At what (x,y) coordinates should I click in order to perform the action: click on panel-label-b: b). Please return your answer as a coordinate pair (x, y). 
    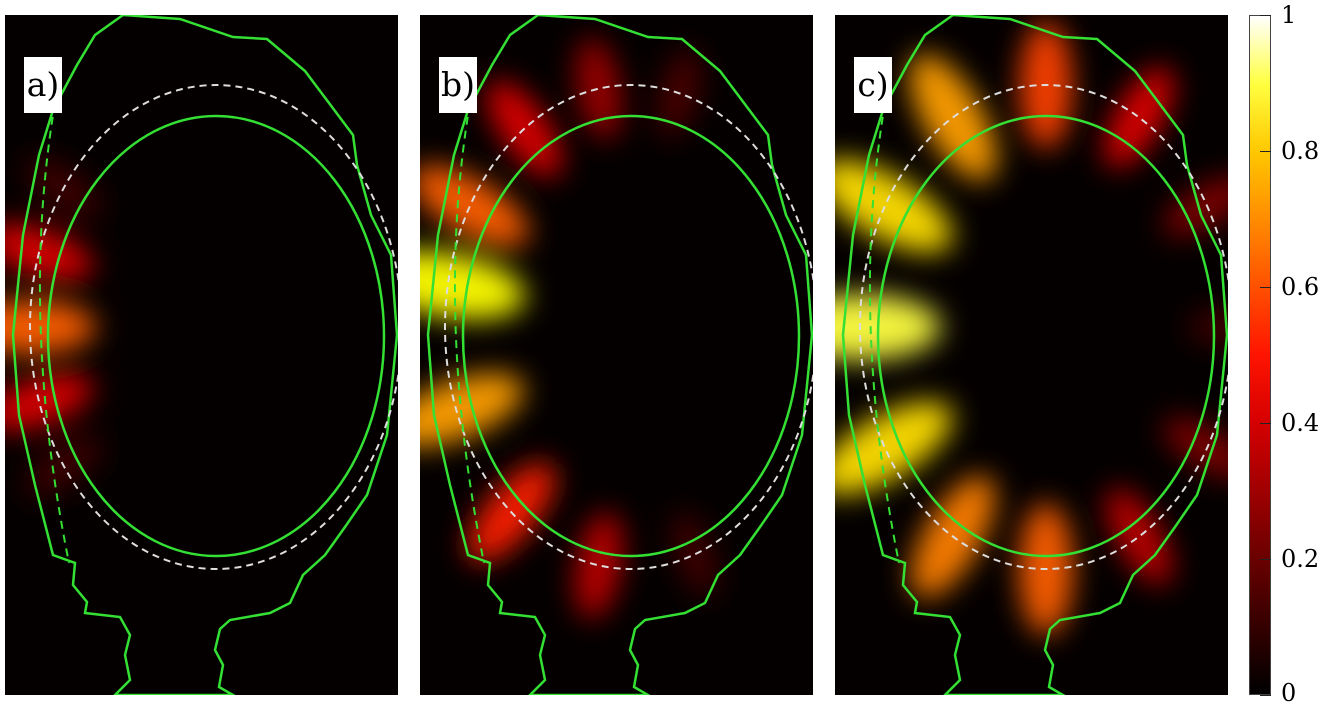
    Looking at the image, I should click on (458, 85).